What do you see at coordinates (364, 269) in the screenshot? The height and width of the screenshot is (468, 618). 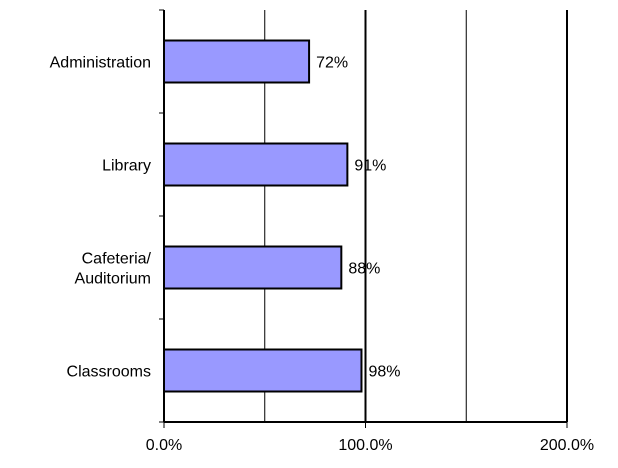 I see `data-label-2: 88%` at bounding box center [364, 269].